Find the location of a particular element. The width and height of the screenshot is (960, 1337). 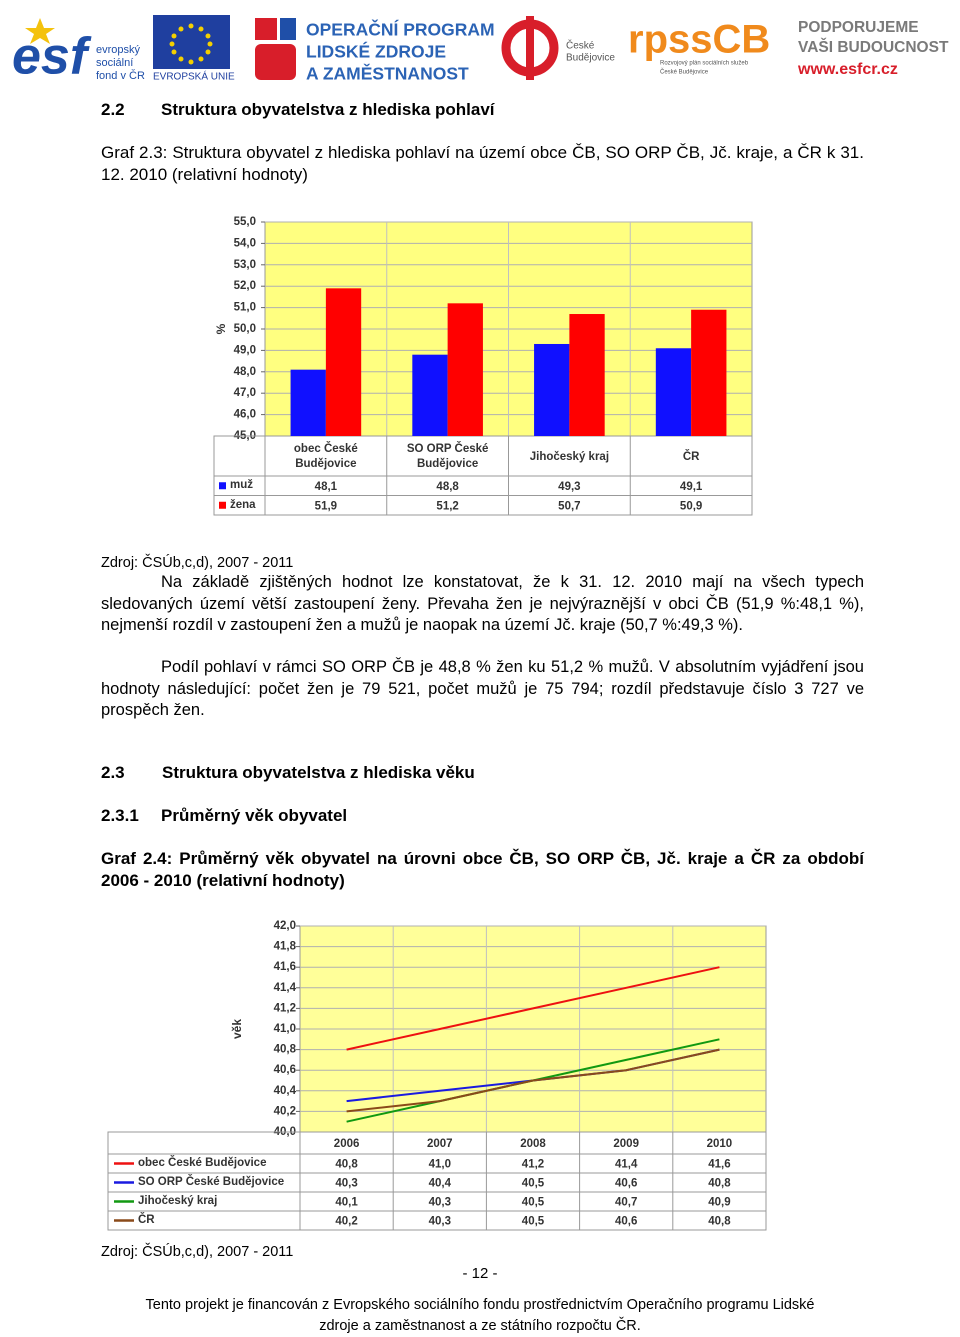

y-tick-label: 52,0 is located at coordinates (245, 286).